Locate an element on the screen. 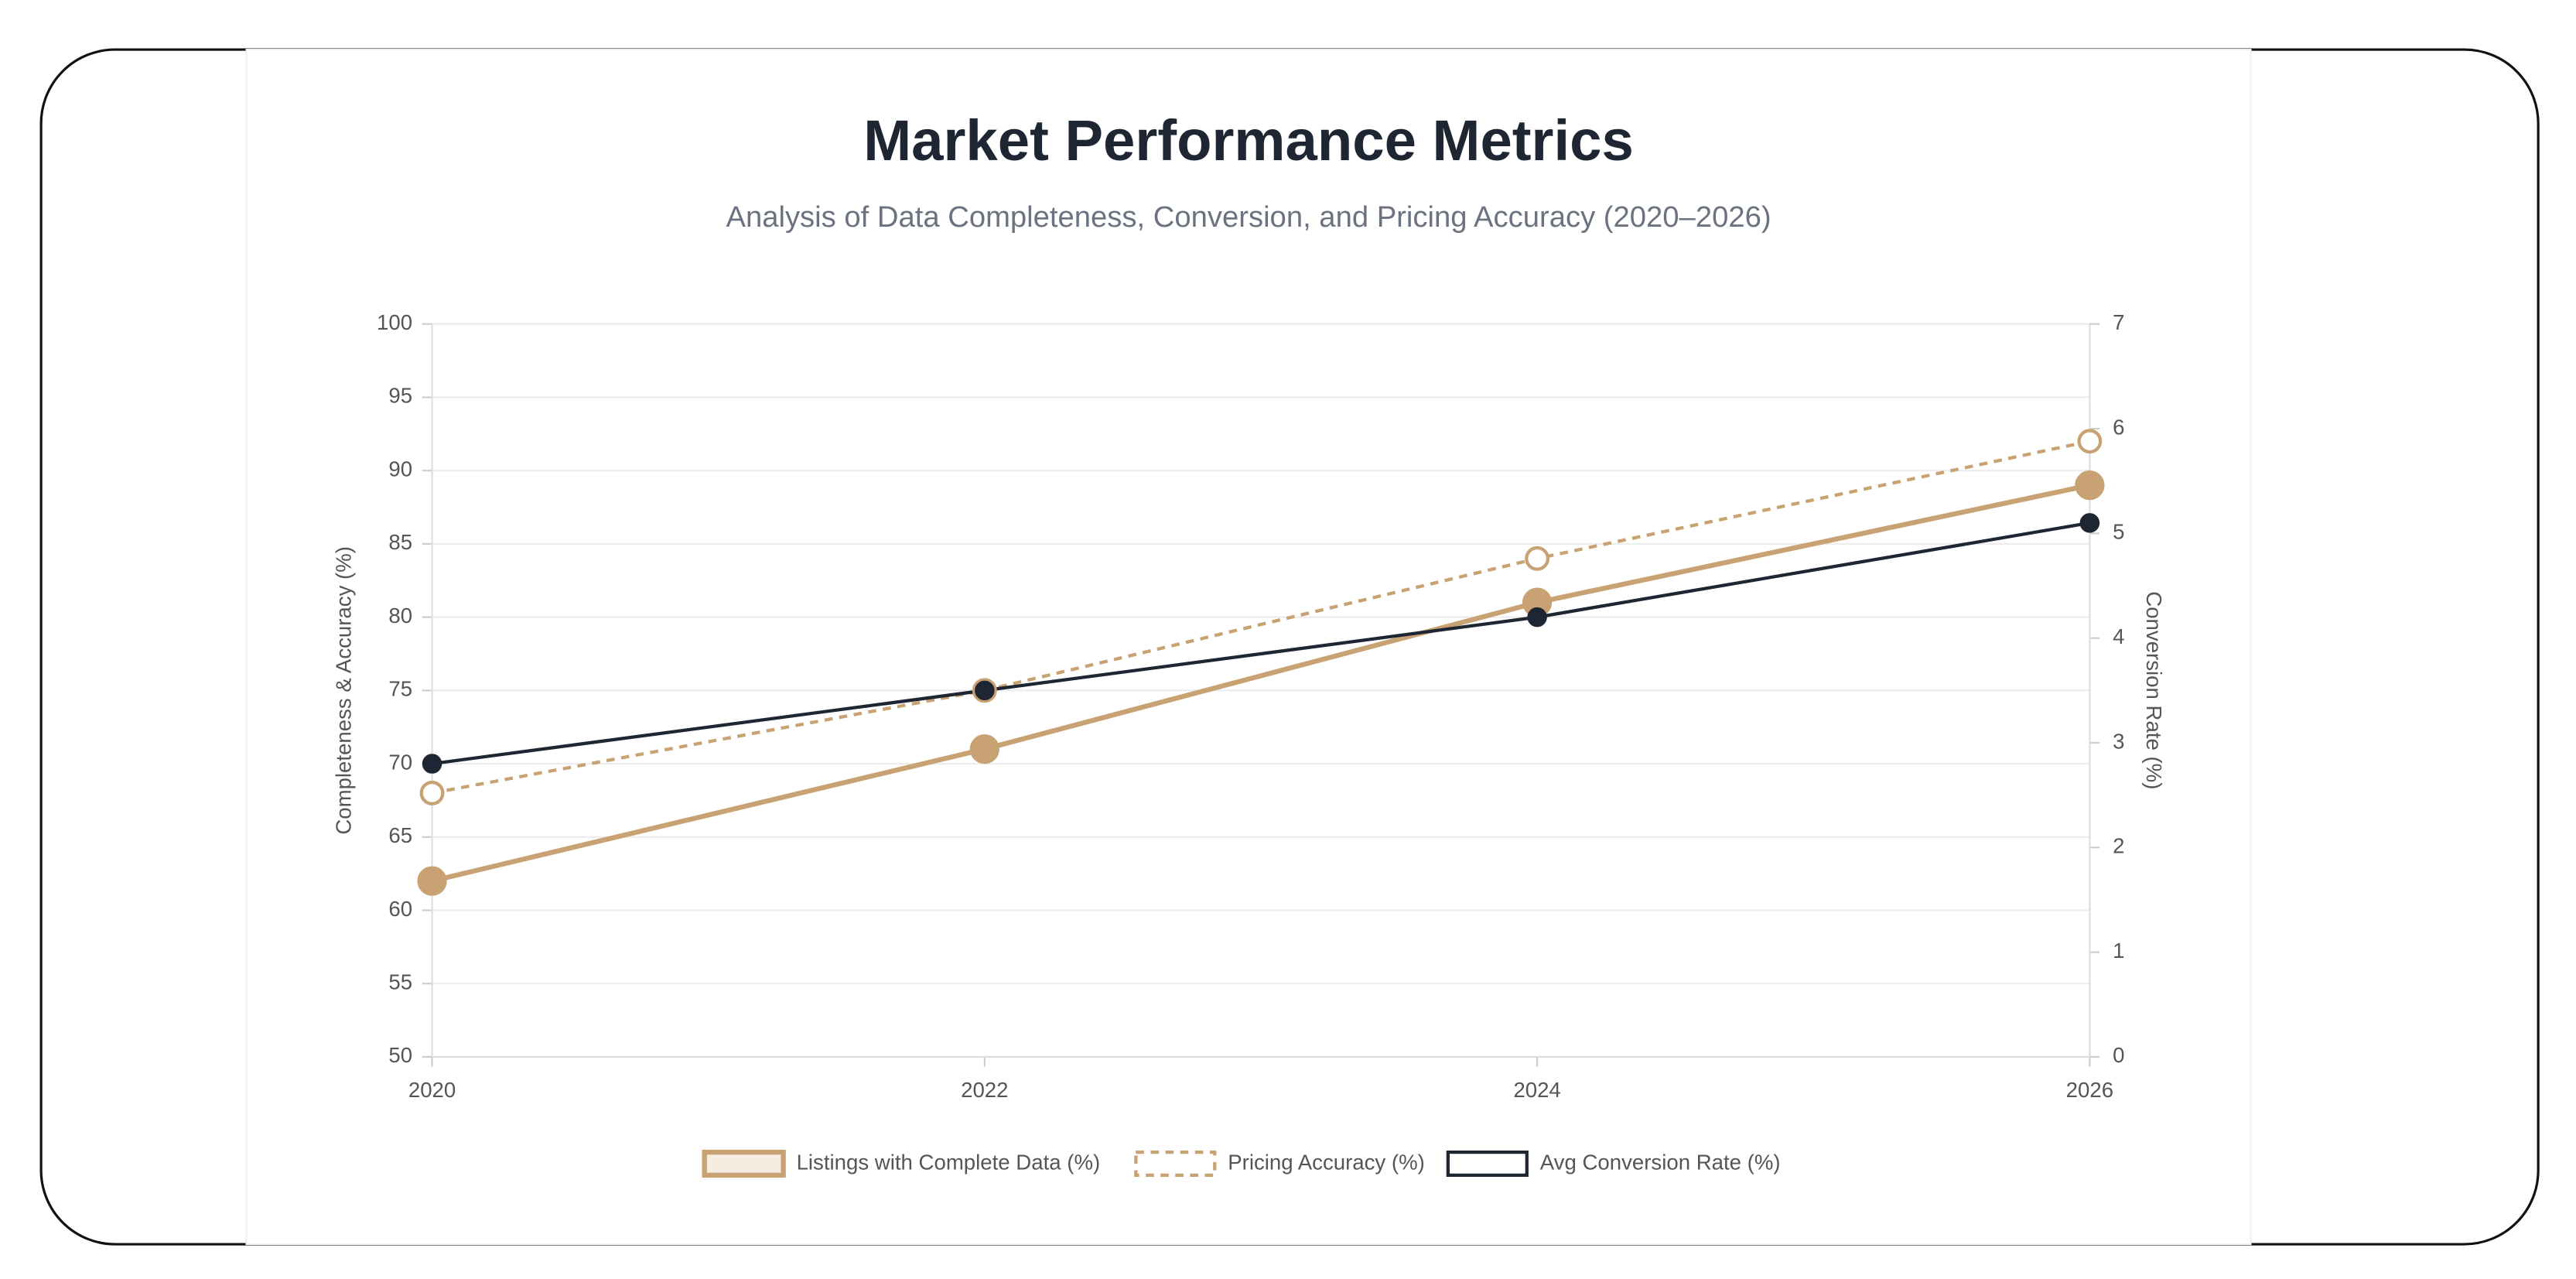  y2-tick-label: 0 is located at coordinates (2118, 1055).